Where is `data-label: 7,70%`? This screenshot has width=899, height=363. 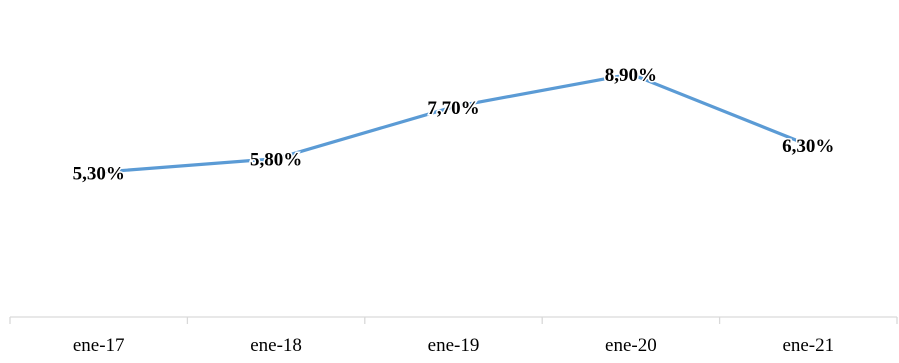 data-label: 7,70% is located at coordinates (453, 108).